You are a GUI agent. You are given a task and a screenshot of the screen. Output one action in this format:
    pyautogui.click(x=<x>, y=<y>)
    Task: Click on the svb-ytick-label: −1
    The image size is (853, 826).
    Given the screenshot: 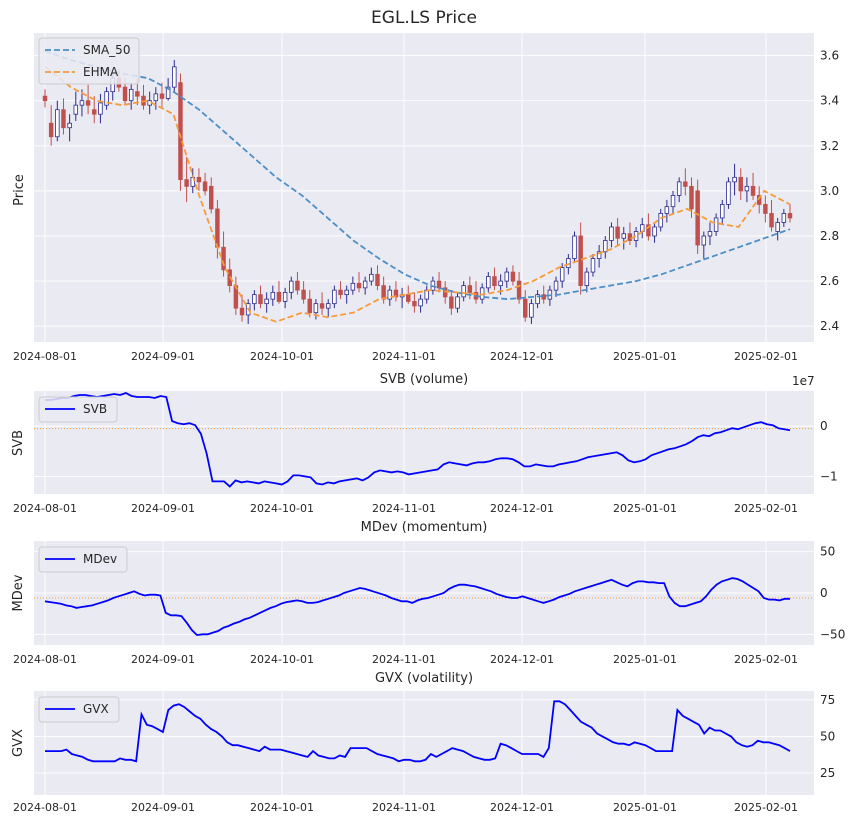 What is the action you would take?
    pyautogui.click(x=829, y=476)
    